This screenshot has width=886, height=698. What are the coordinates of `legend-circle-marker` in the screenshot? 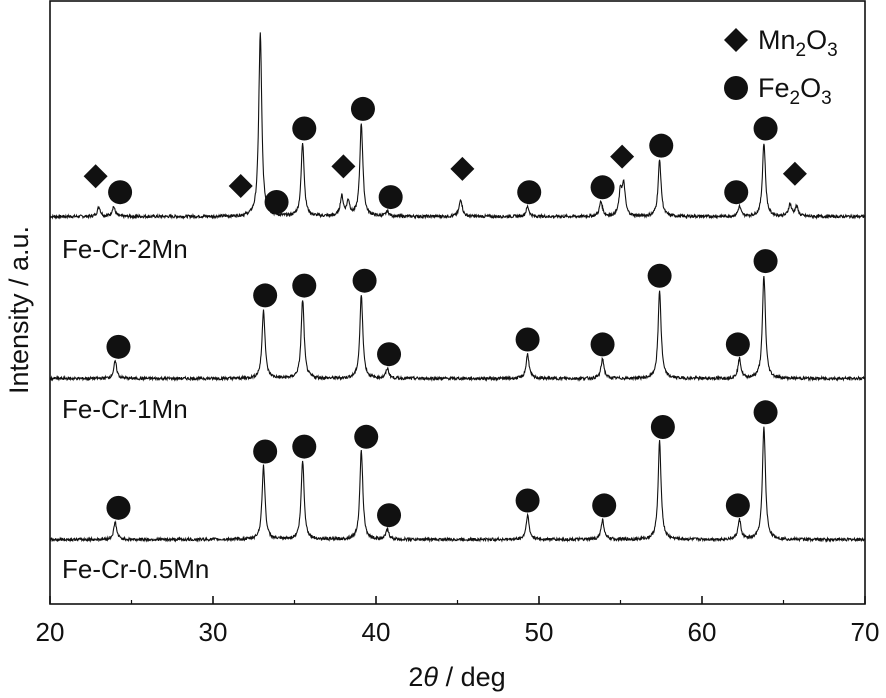 It's located at (736, 88).